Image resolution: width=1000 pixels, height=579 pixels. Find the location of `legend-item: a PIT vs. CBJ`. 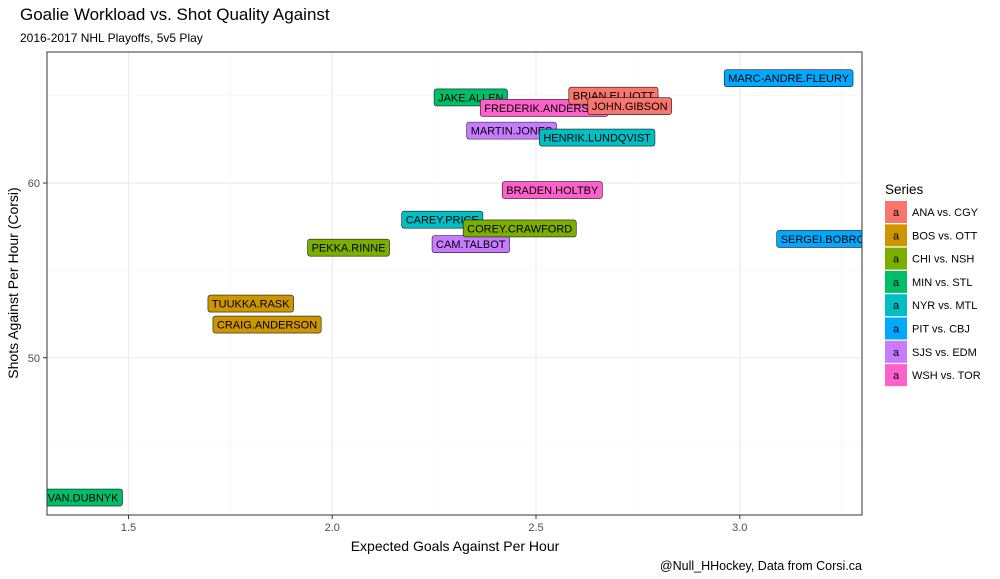

legend-item: a PIT vs. CBJ is located at coordinates (927, 328).